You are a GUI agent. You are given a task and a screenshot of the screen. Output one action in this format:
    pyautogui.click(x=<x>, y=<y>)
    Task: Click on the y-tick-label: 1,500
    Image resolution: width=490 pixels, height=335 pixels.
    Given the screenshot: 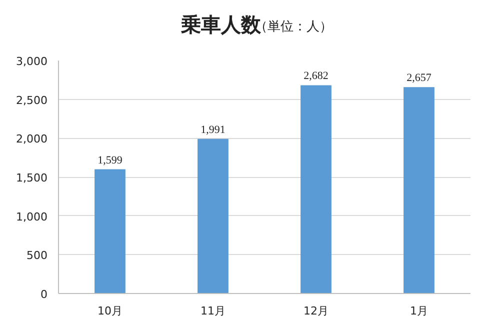 What is the action you would take?
    pyautogui.click(x=32, y=178)
    